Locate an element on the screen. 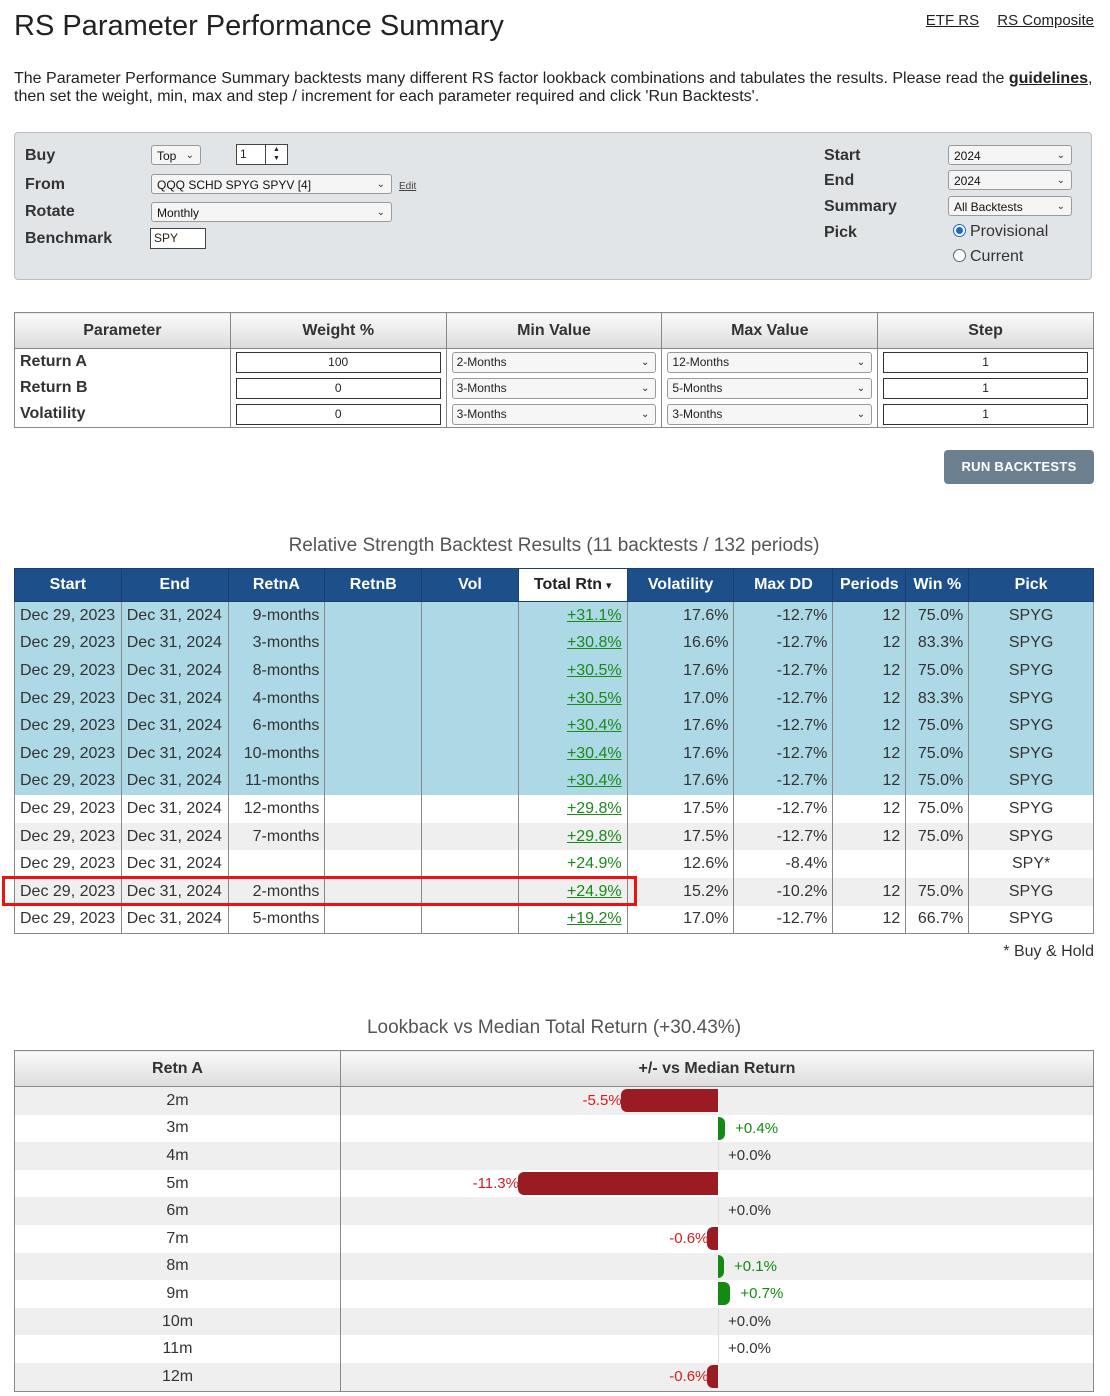  cell-retn-a: 6-months is located at coordinates (276, 726).